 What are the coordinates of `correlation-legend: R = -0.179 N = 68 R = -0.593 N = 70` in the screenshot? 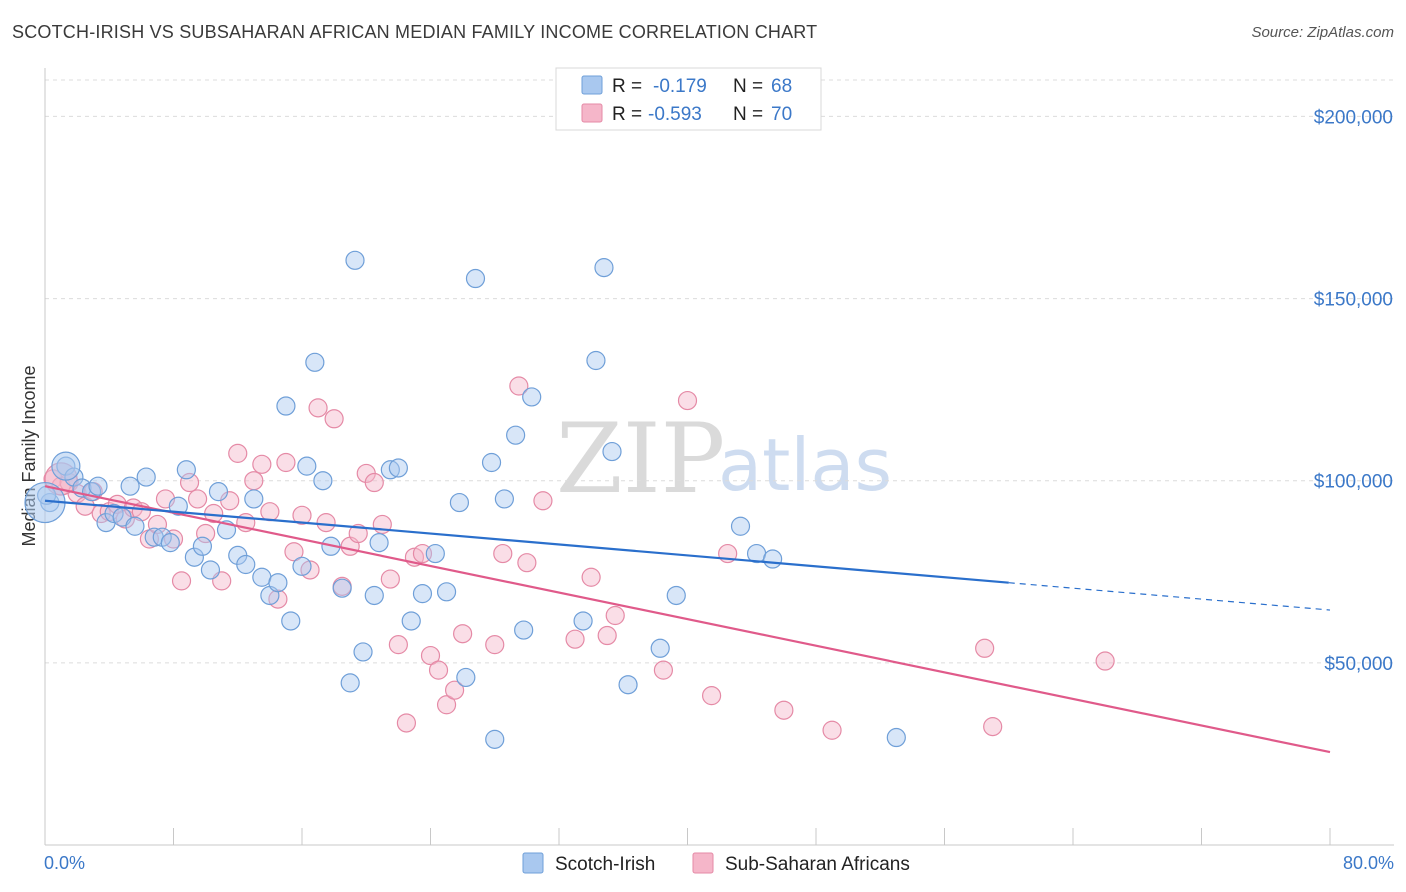 It's located at (688, 99).